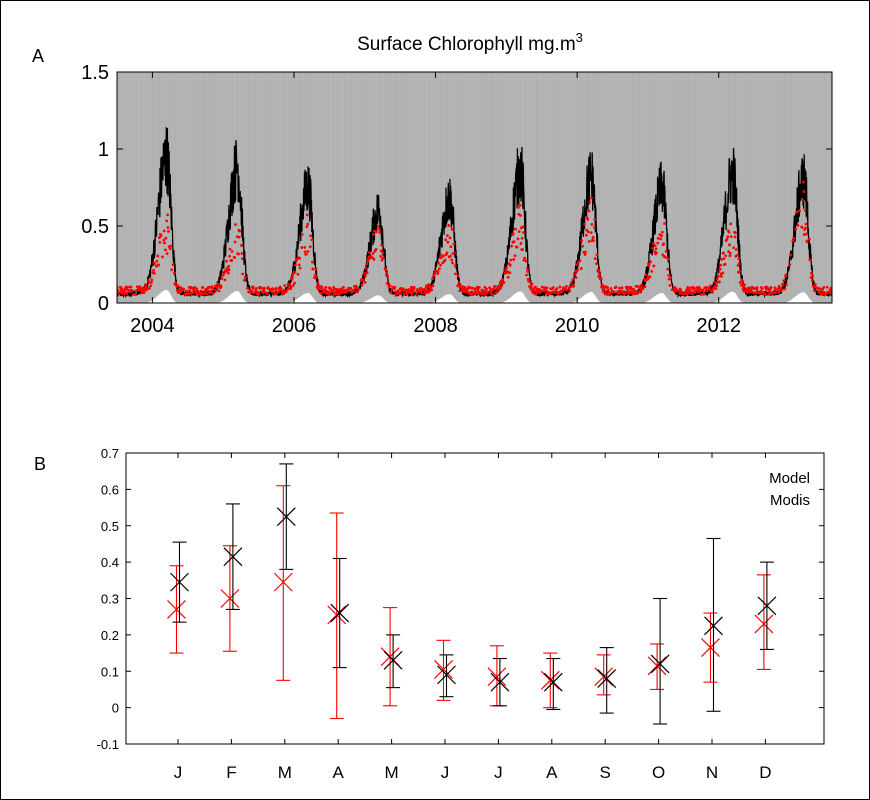 The image size is (870, 800). Describe the element at coordinates (176, 609) in the screenshot. I see `modis-marker` at that location.